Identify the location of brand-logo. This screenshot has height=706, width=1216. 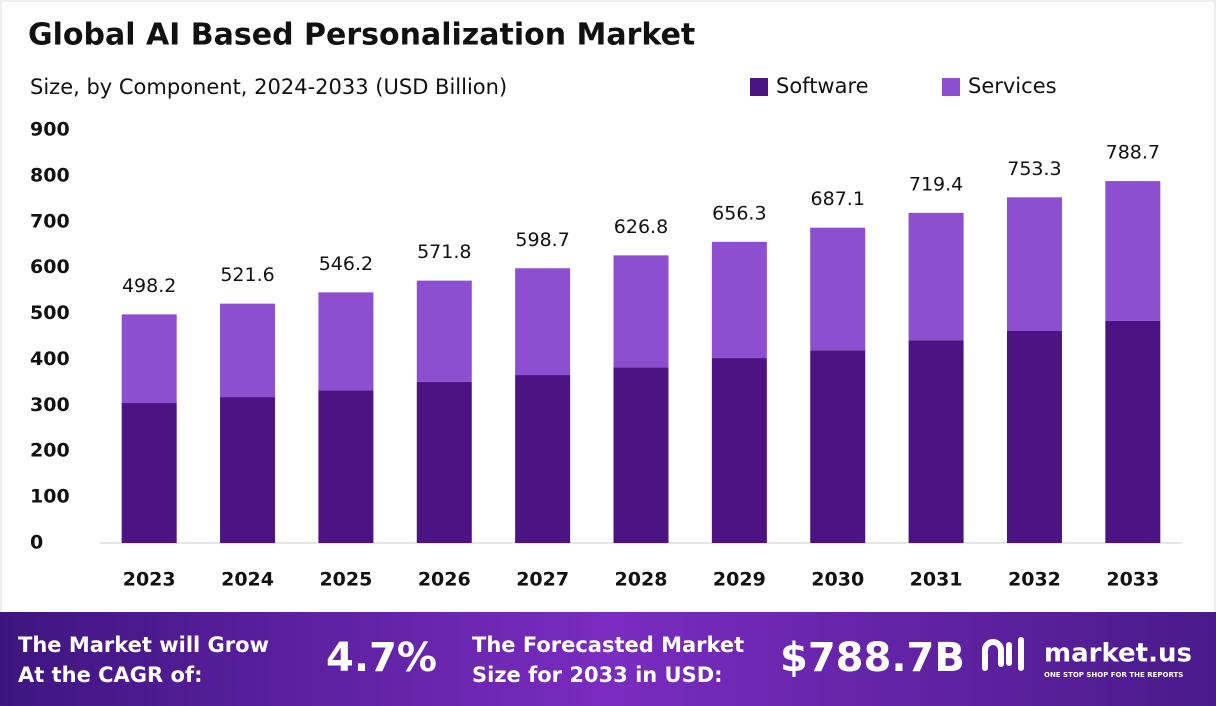
(1003, 654).